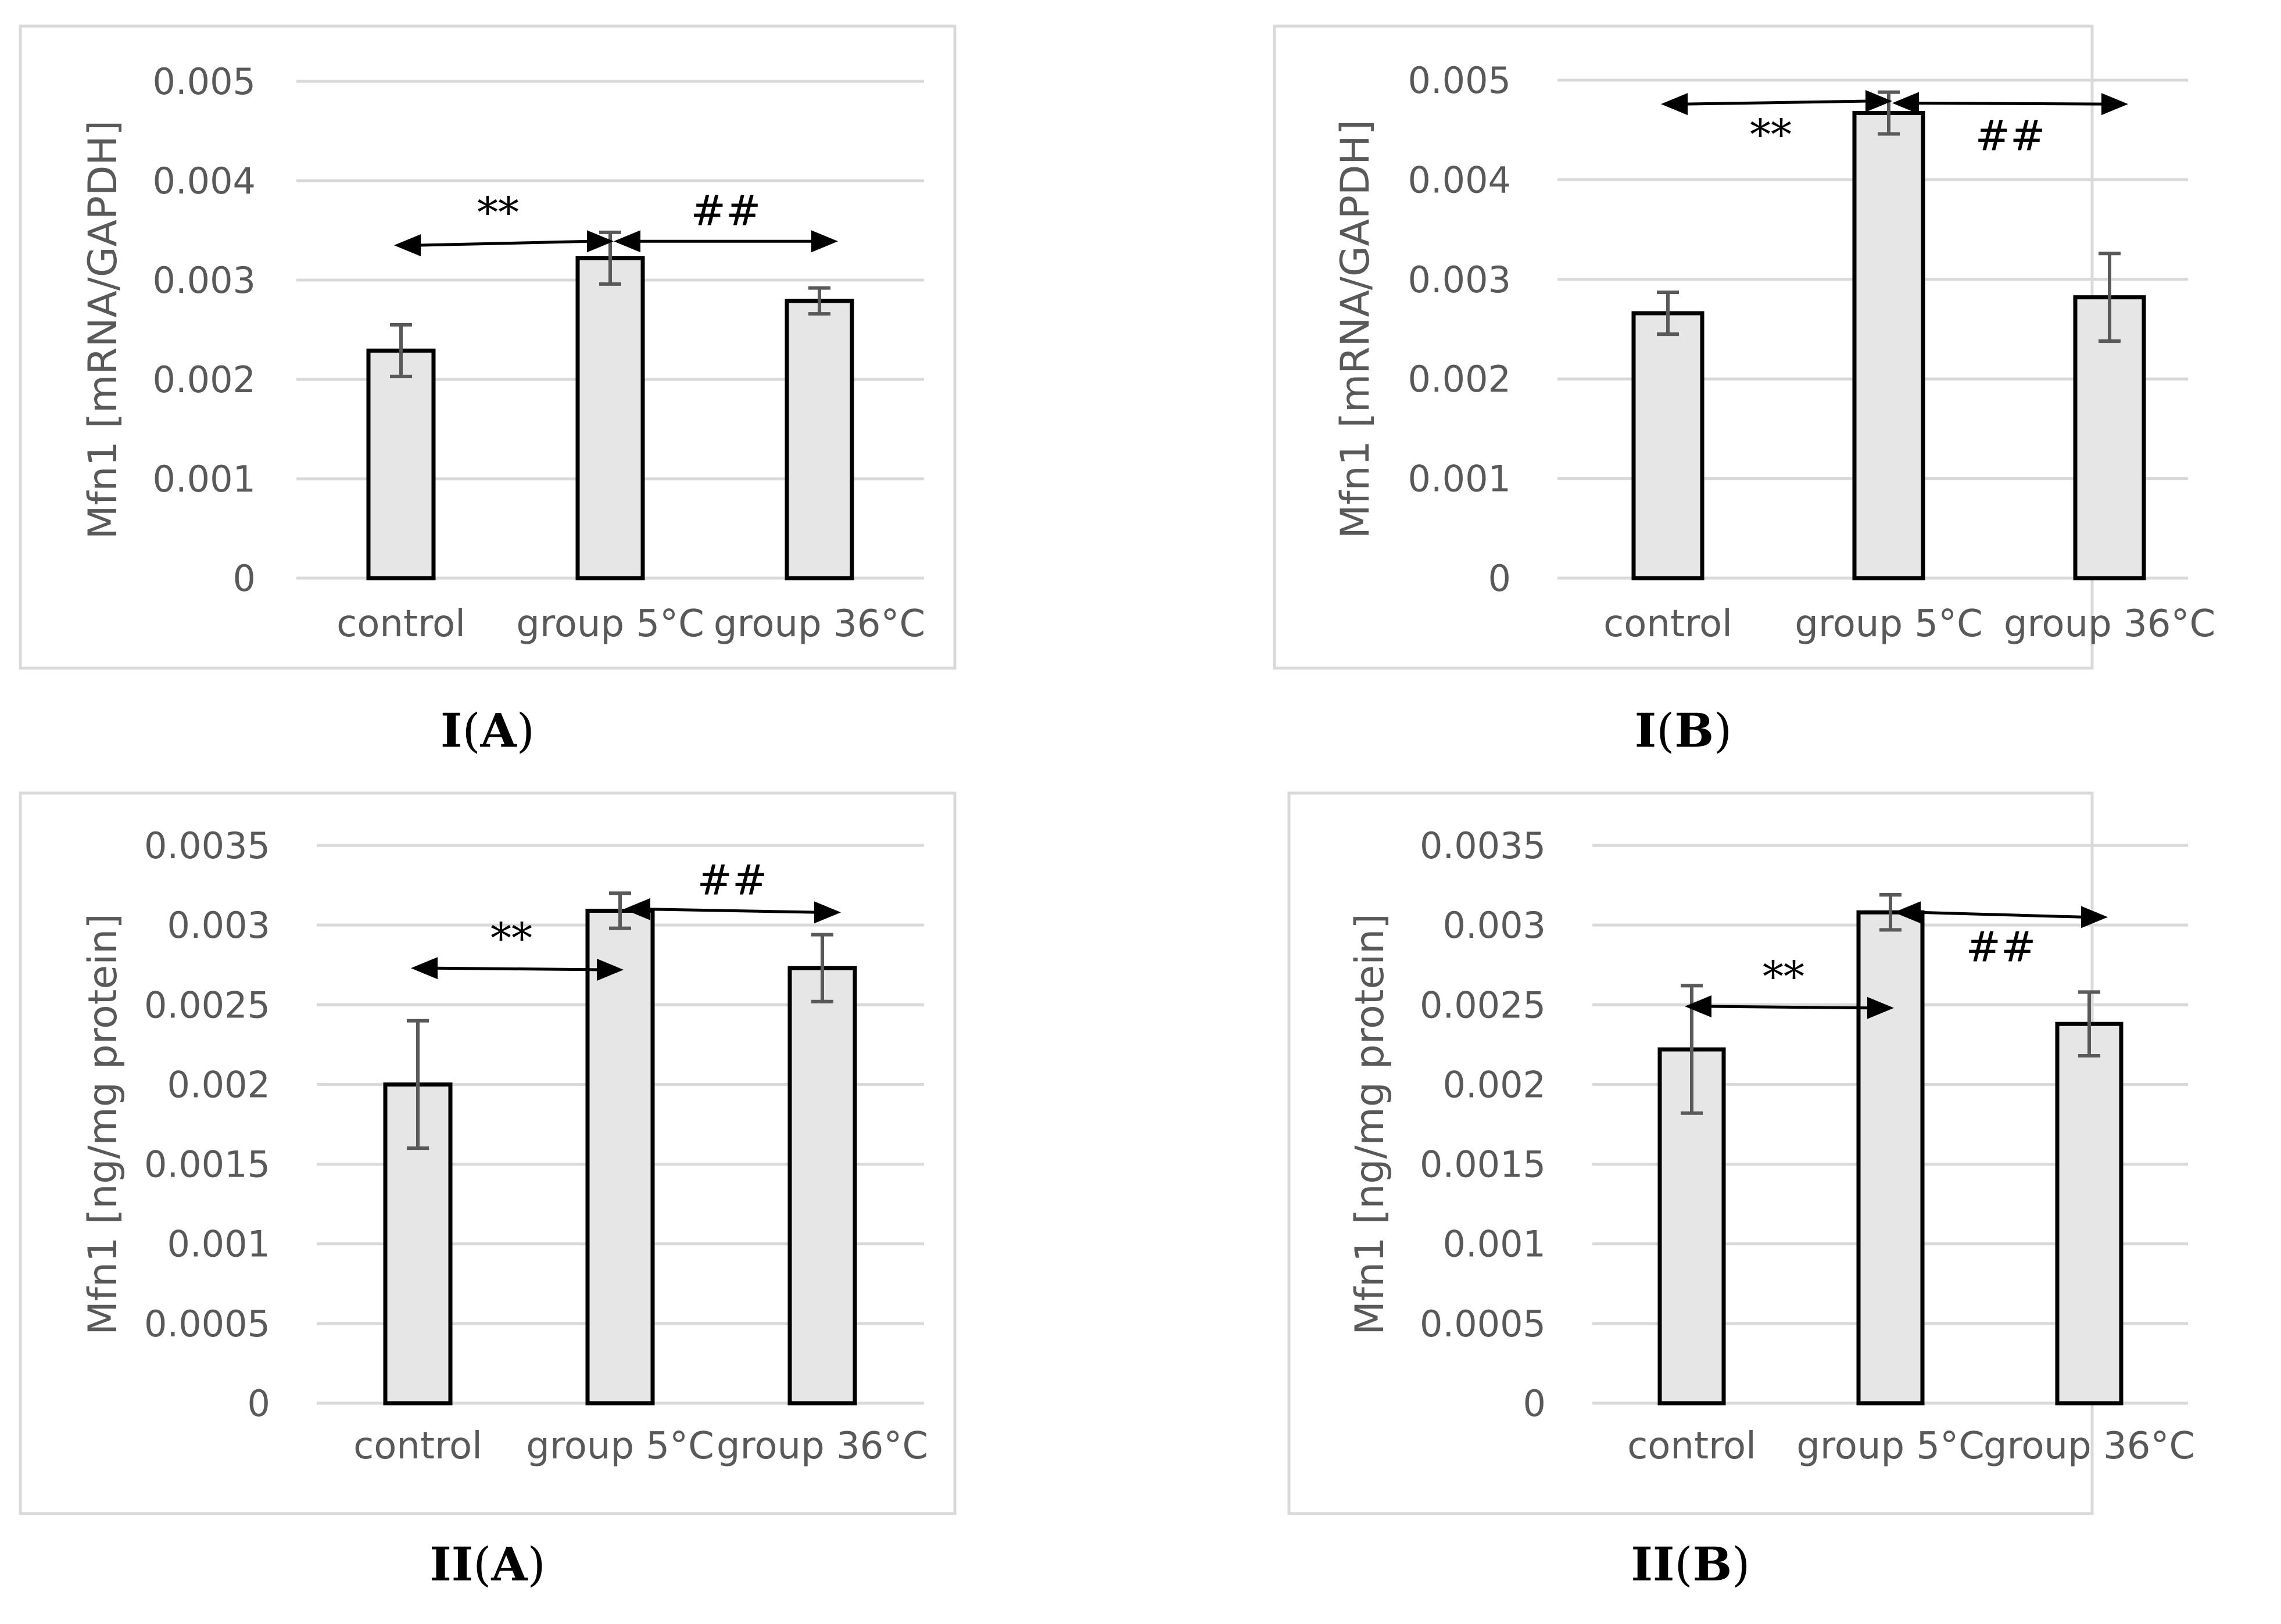 Image resolution: width=2281 pixels, height=1624 pixels. What do you see at coordinates (207, 1164) in the screenshot?
I see `y-tick-label: 0.0015` at bounding box center [207, 1164].